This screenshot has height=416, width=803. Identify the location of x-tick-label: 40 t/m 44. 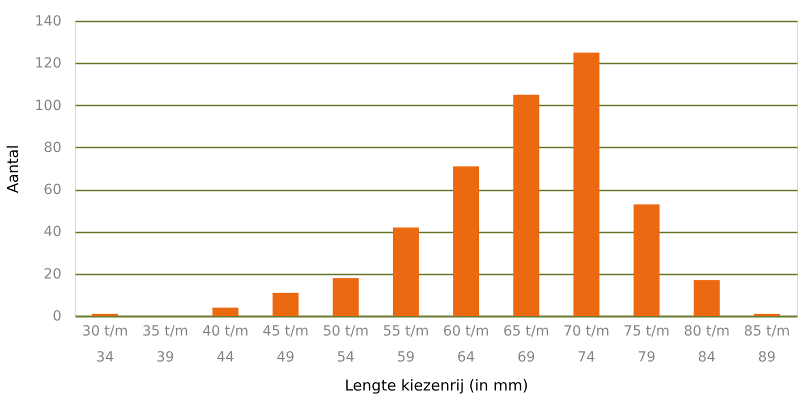
(225, 345).